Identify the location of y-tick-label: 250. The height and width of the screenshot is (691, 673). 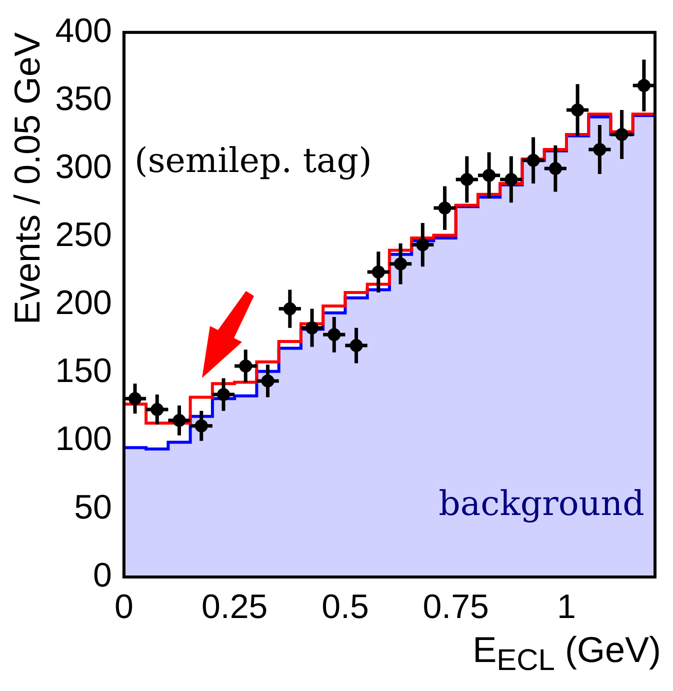
(83, 235).